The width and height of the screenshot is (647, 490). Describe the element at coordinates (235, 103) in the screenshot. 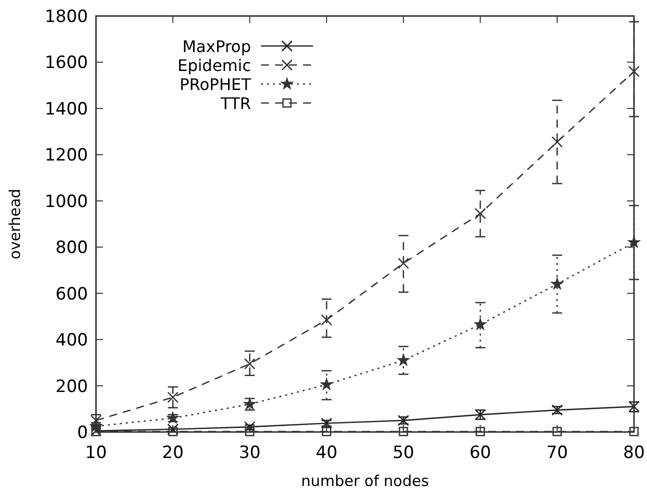

I see `legend-label: TTR` at that location.